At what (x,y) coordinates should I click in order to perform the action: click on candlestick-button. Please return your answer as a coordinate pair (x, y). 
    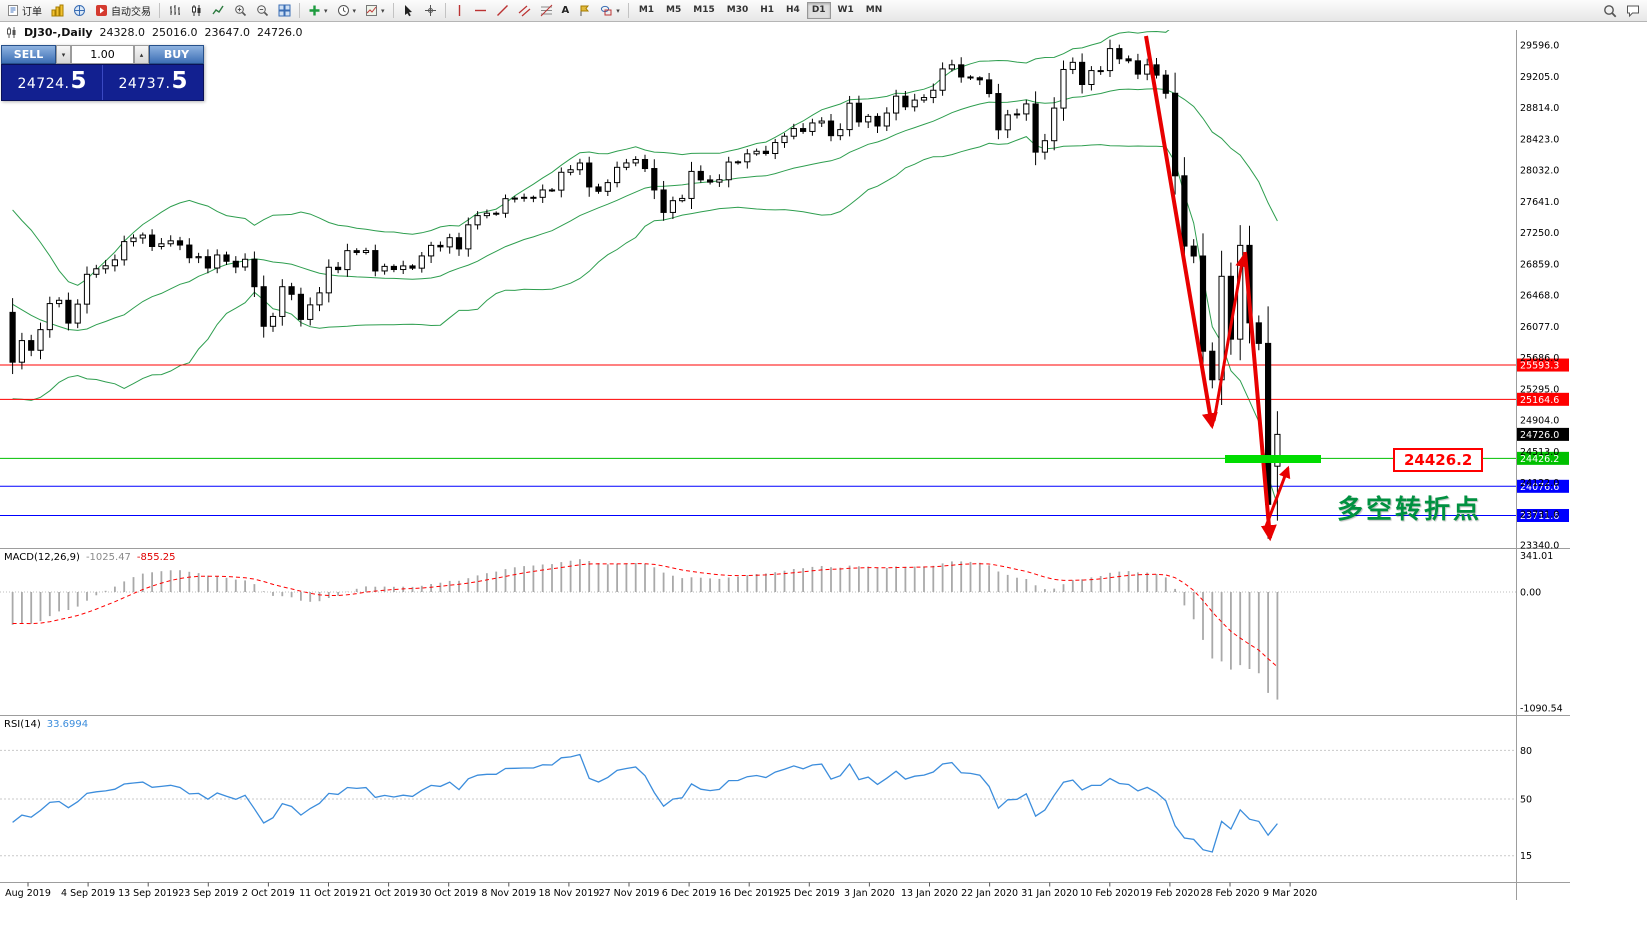
    Looking at the image, I should click on (196, 11).